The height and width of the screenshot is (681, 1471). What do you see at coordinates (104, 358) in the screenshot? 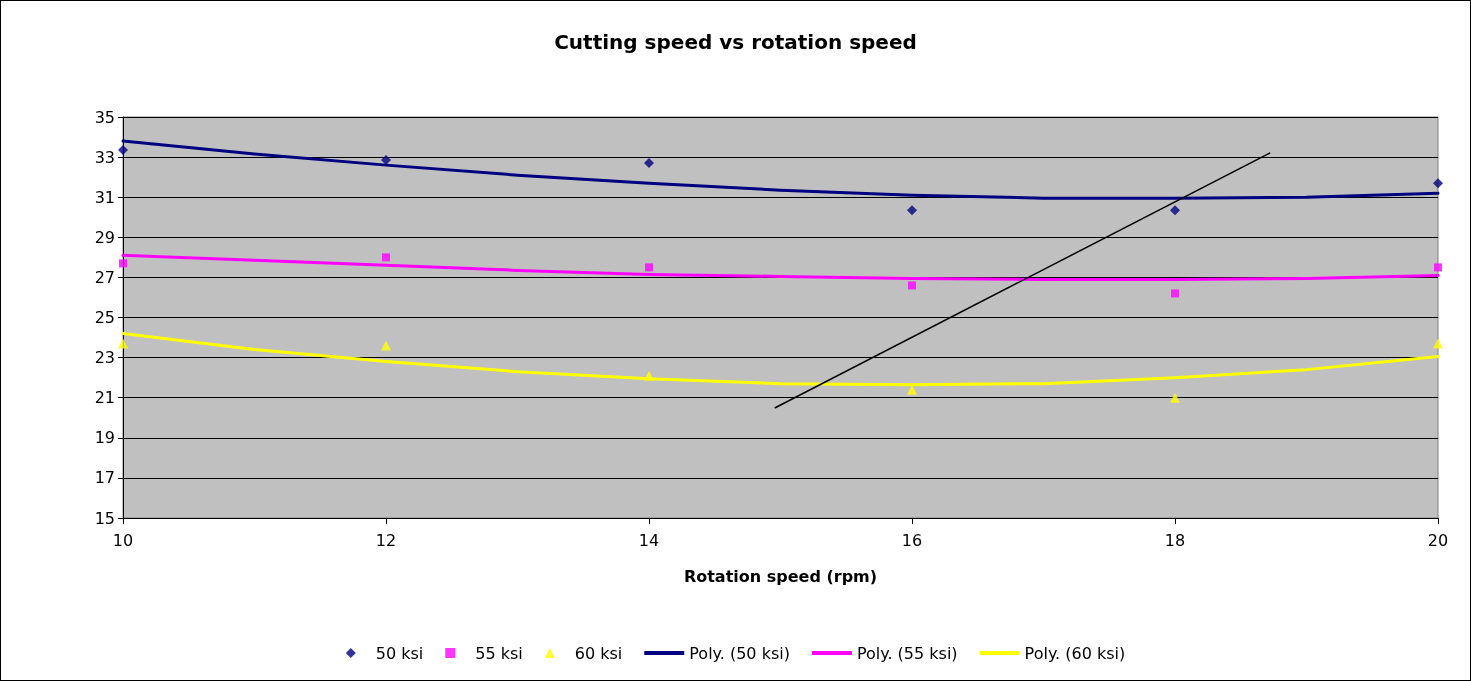
I see `y-tick-label: 23` at bounding box center [104, 358].